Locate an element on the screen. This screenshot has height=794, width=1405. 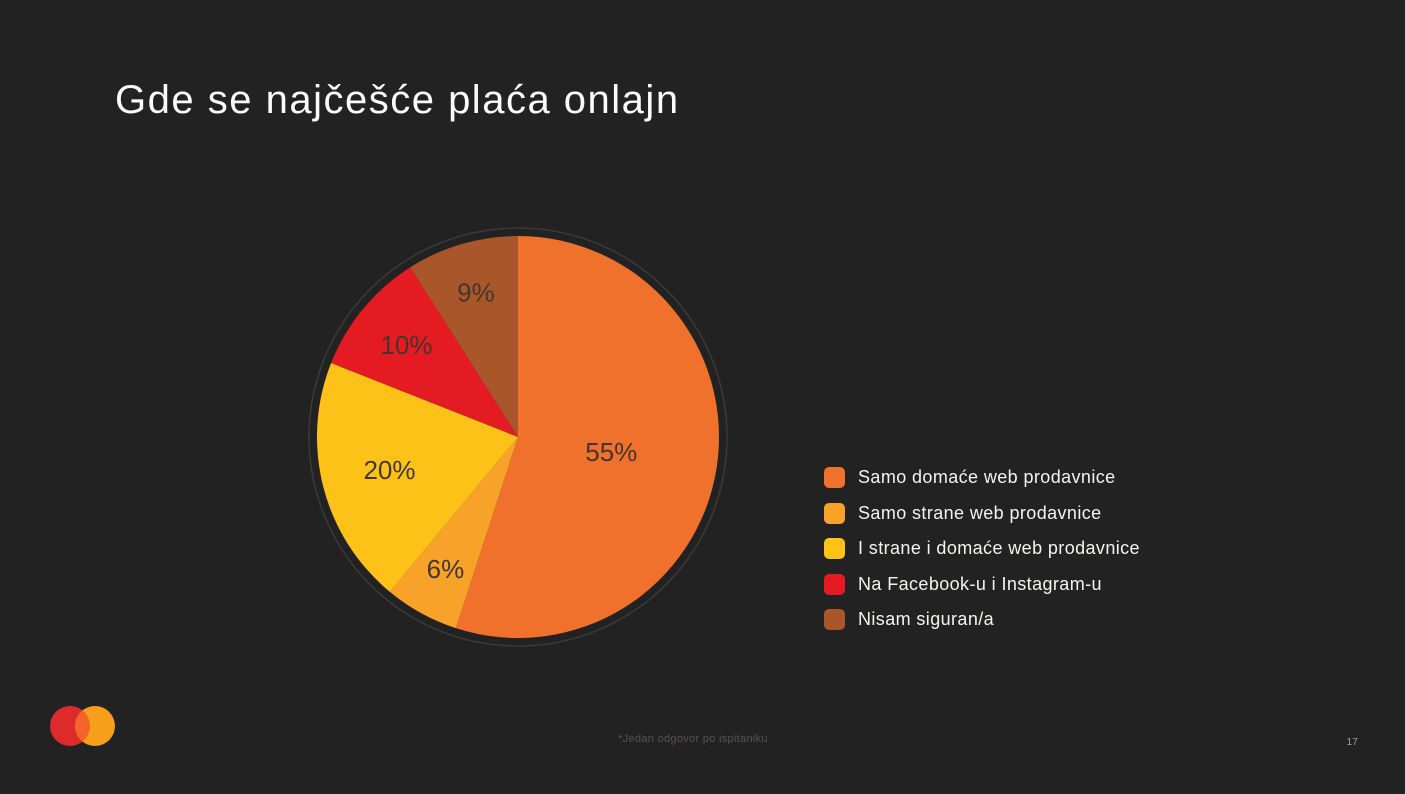
legend-item-2: I strane i domaće web prodavnice is located at coordinates (982, 549).